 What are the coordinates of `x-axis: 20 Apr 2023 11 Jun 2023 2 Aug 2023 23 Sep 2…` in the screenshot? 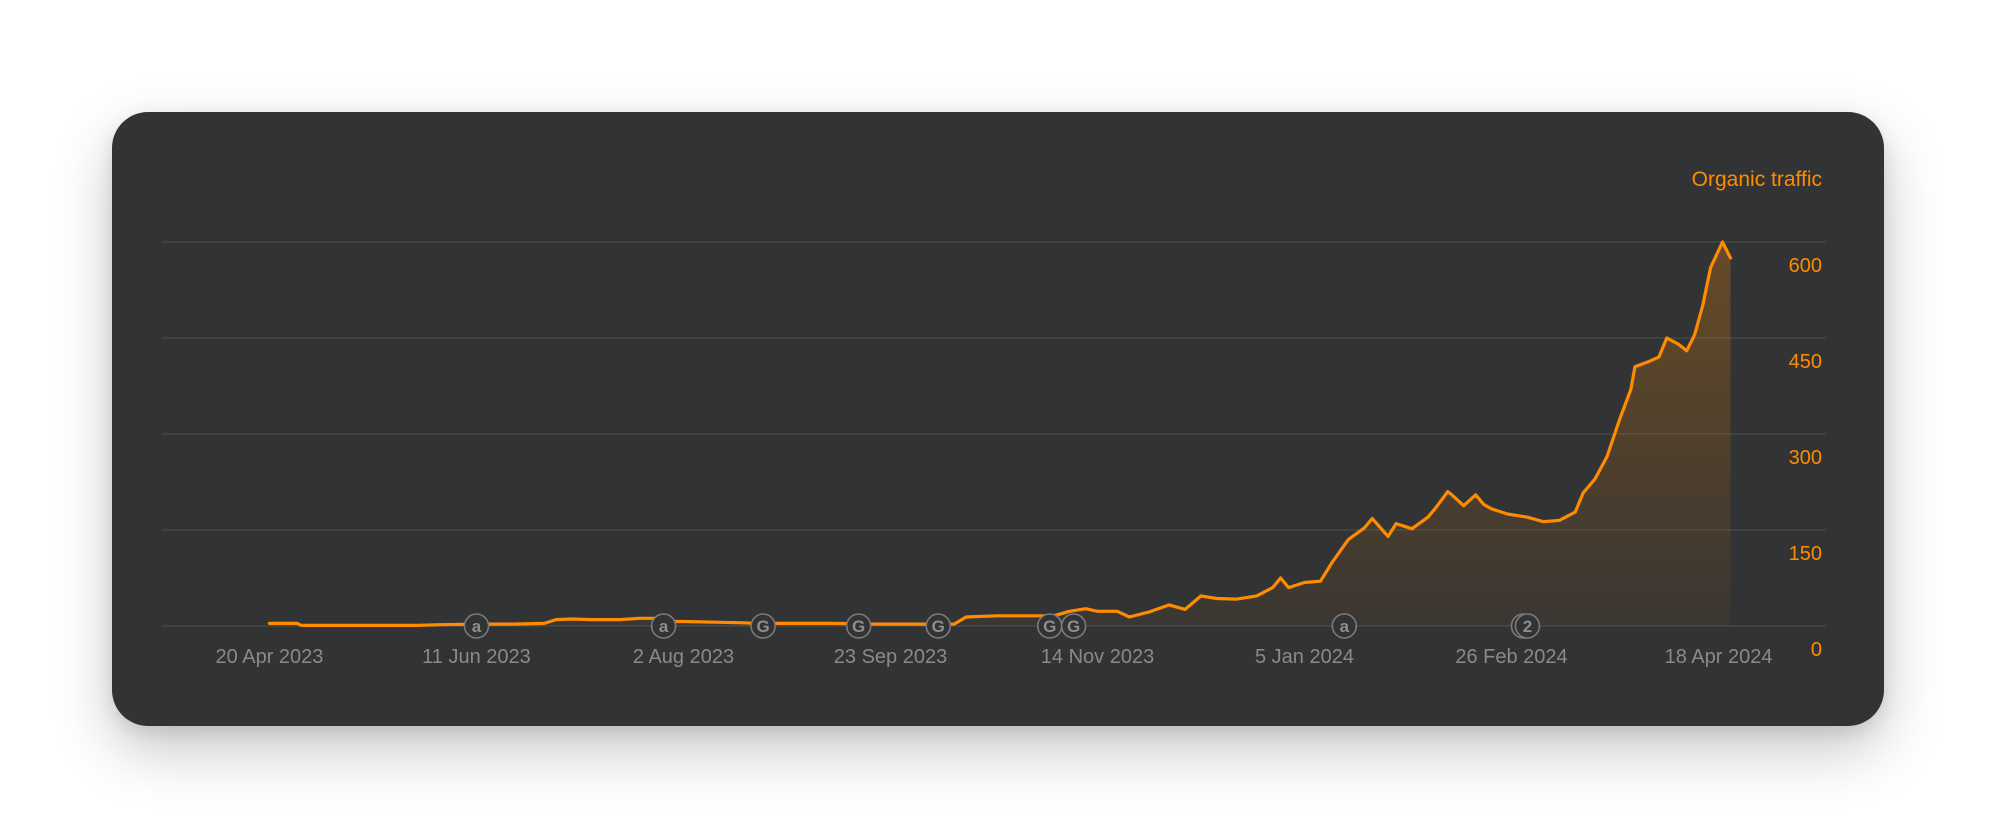 It's located at (994, 657).